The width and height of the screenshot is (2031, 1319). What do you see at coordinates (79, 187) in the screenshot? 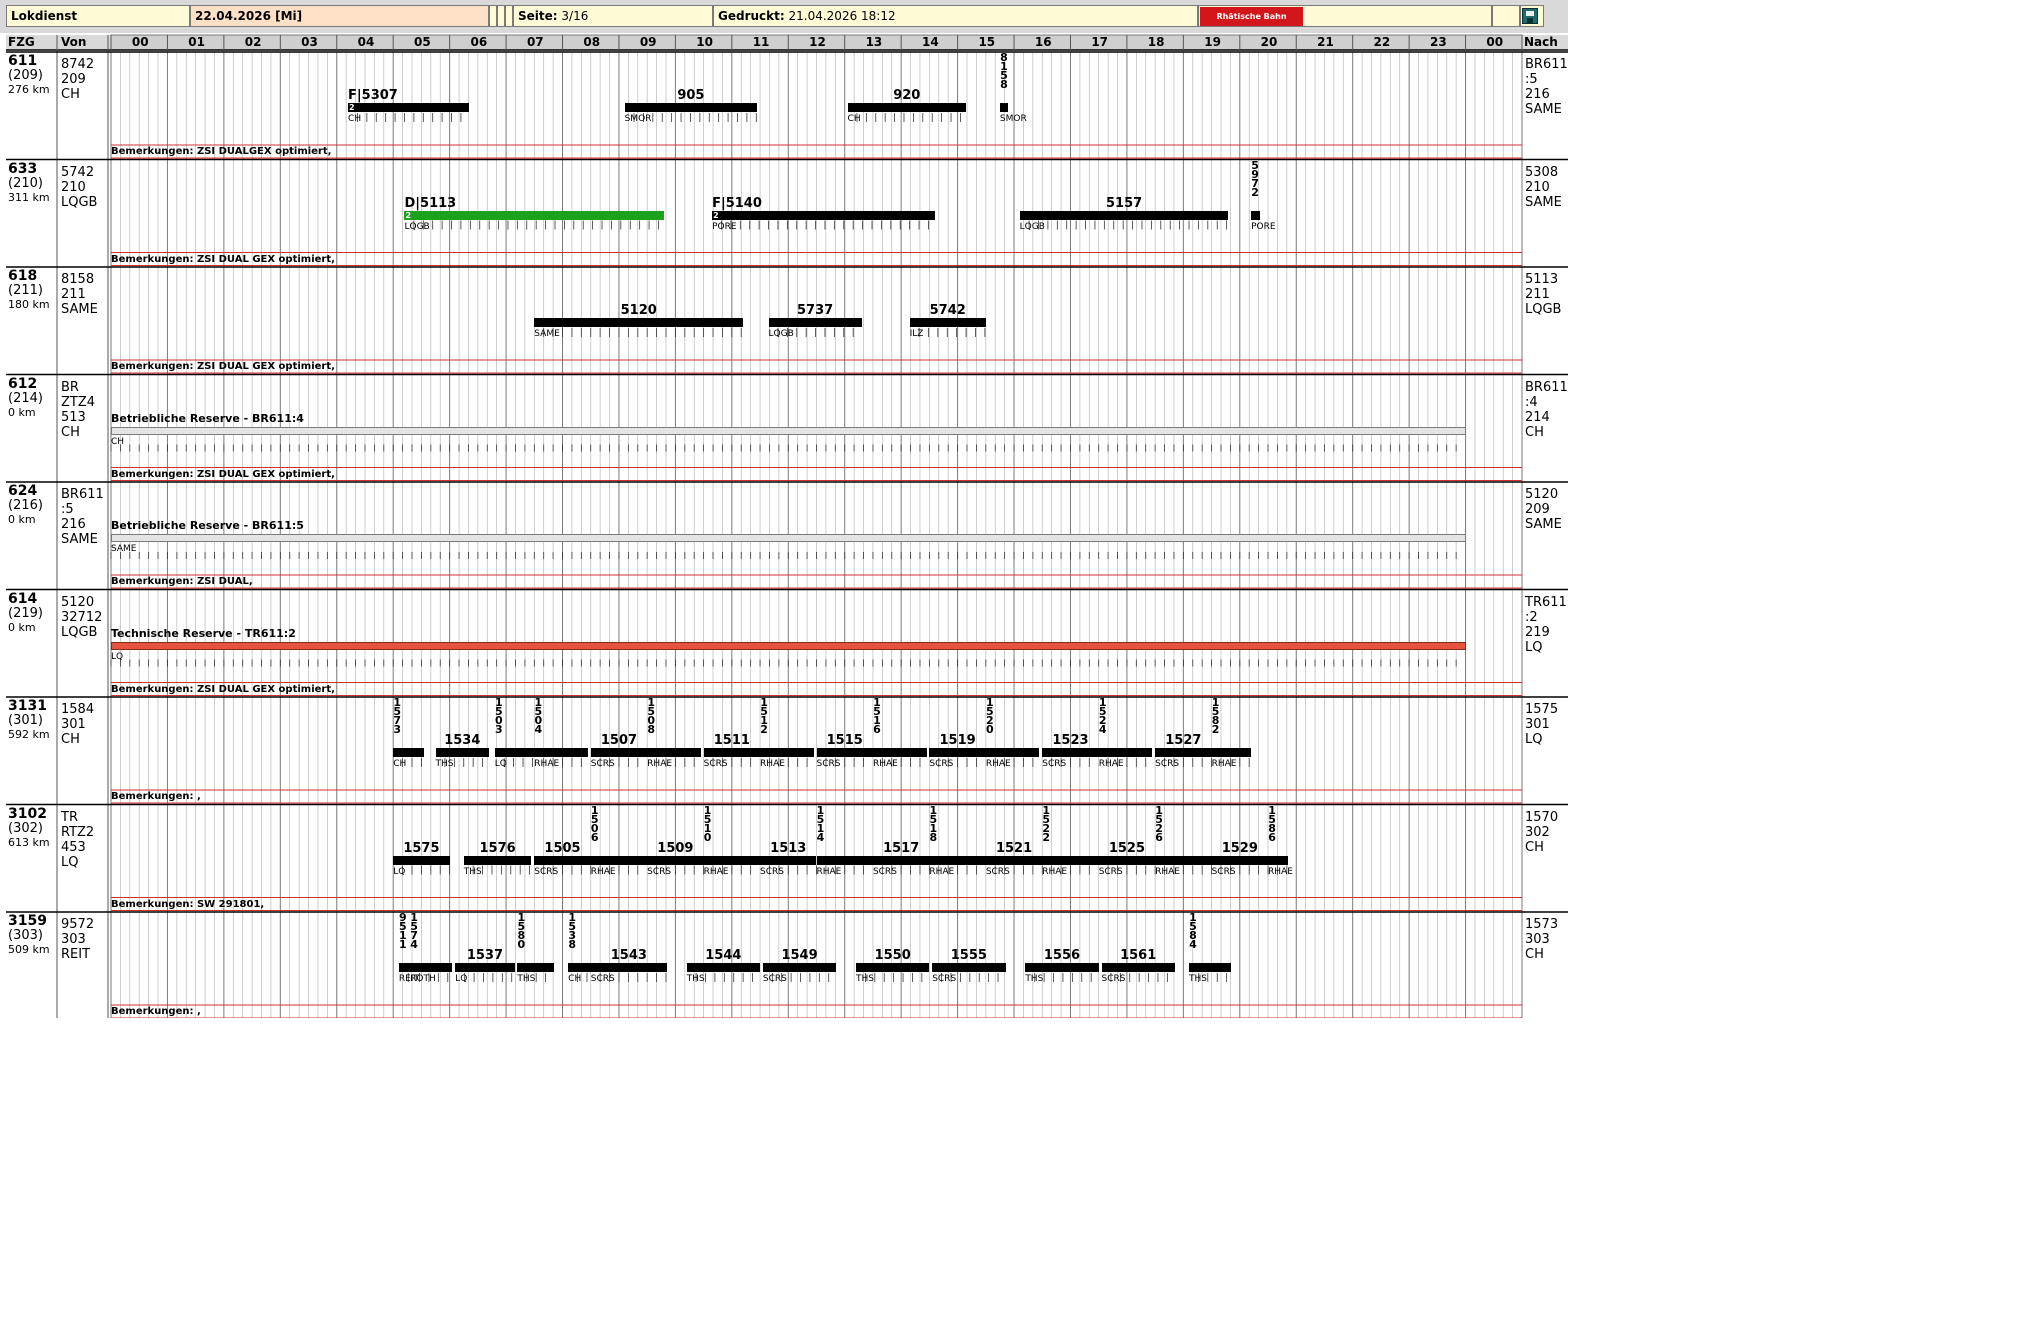
I see `from-info: 5742 210 LQGB` at bounding box center [79, 187].